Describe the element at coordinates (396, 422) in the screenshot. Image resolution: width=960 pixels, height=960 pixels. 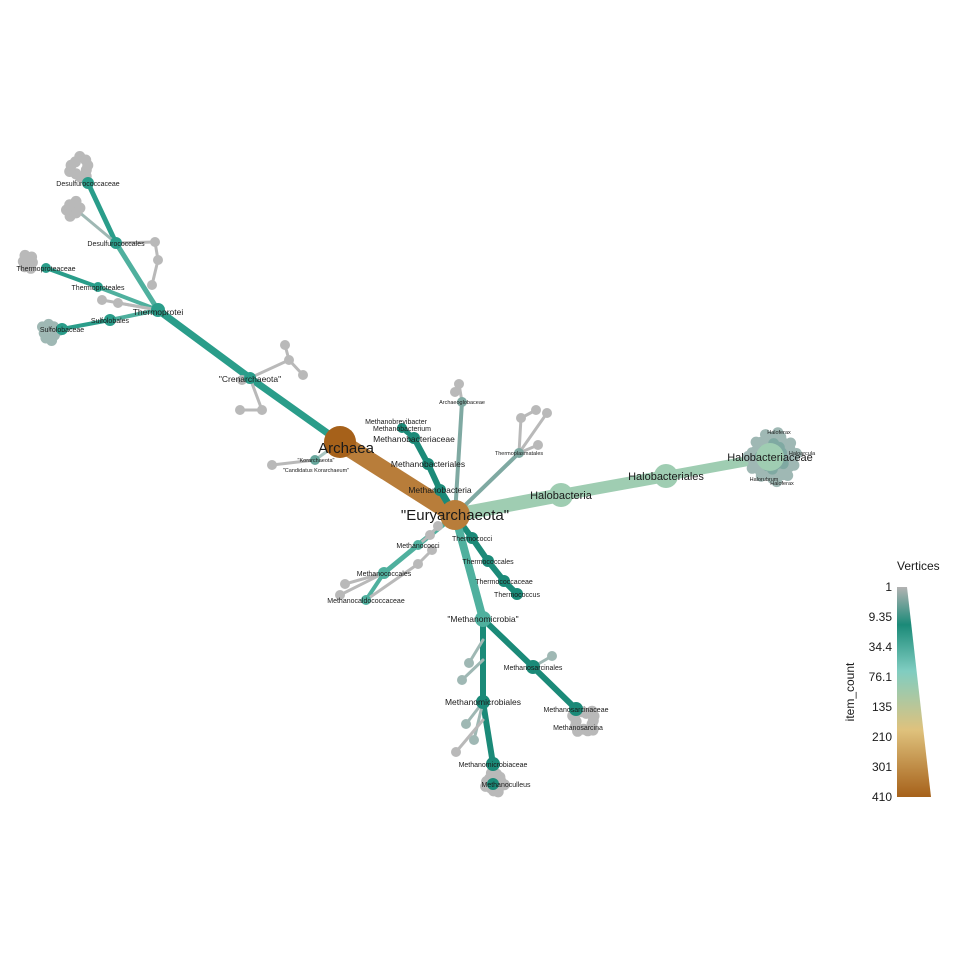
I see `label-methanobrevibacter: Methanobrevibacter` at that location.